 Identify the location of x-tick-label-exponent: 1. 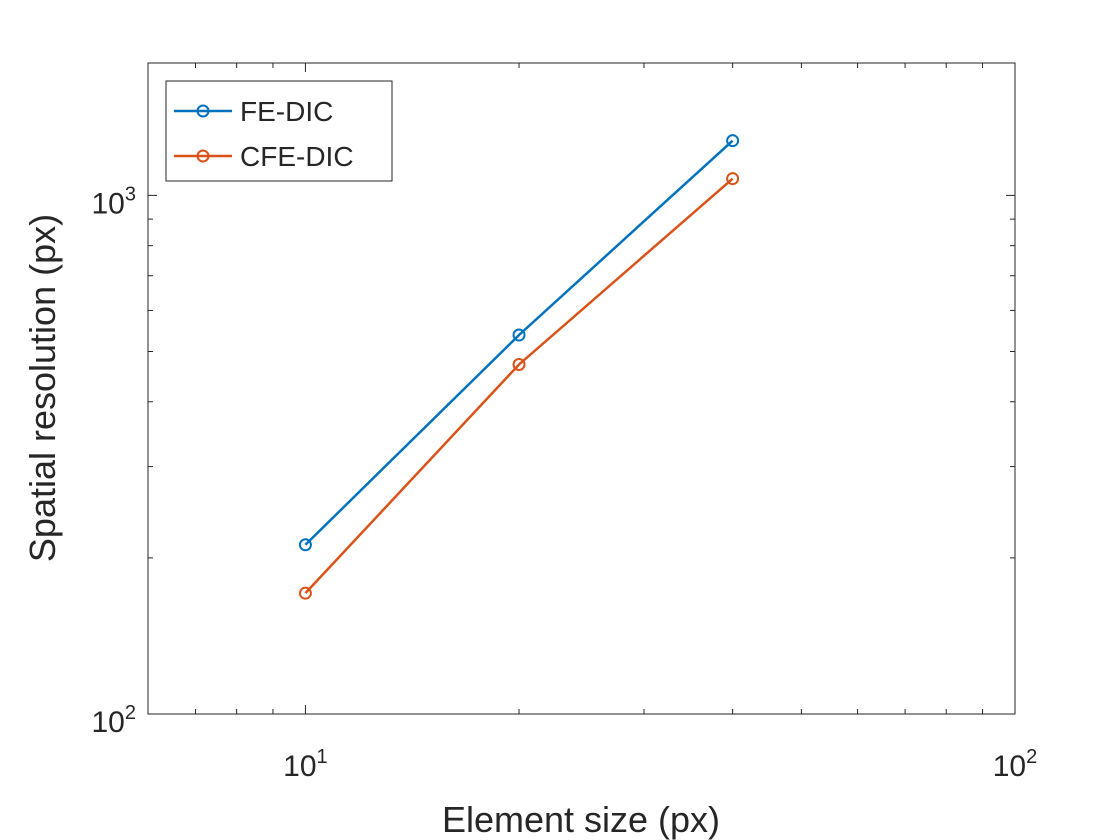
(322, 757).